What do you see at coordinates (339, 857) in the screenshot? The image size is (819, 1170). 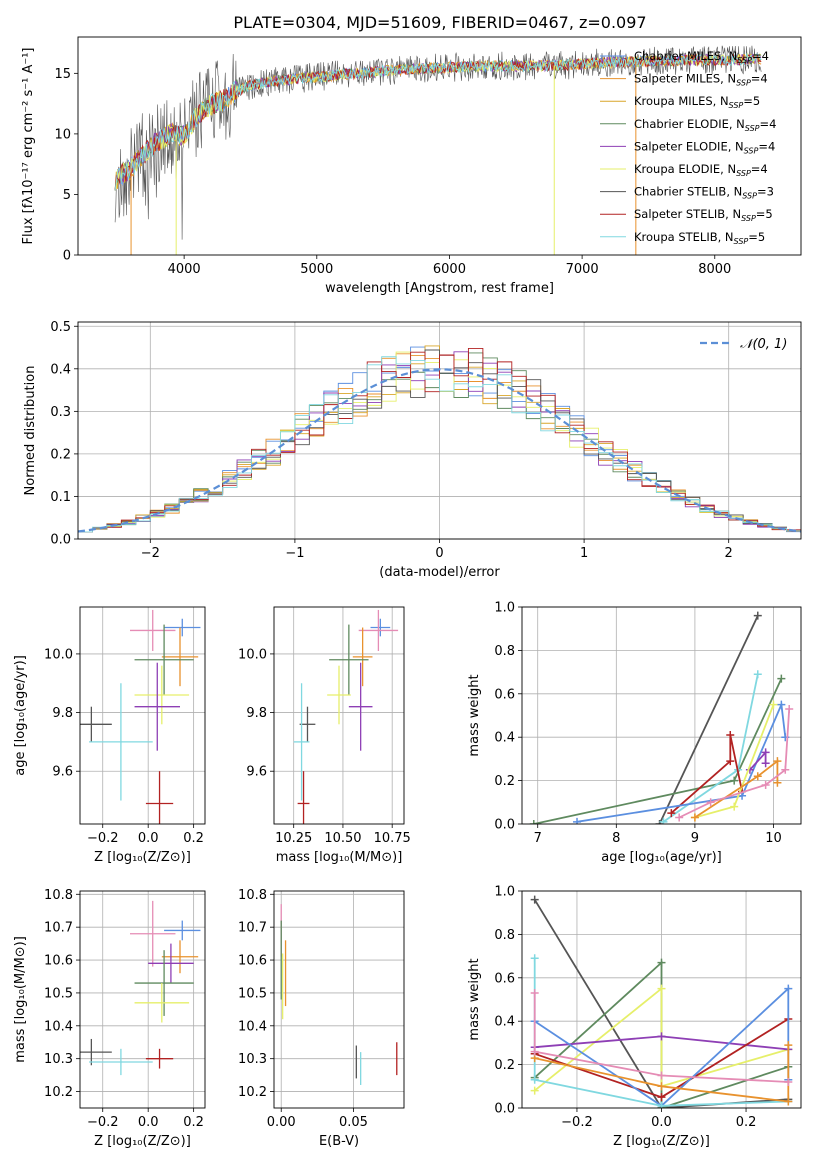 I see `x-axis-label: mass [log₁₀(M/M⊙)]` at bounding box center [339, 857].